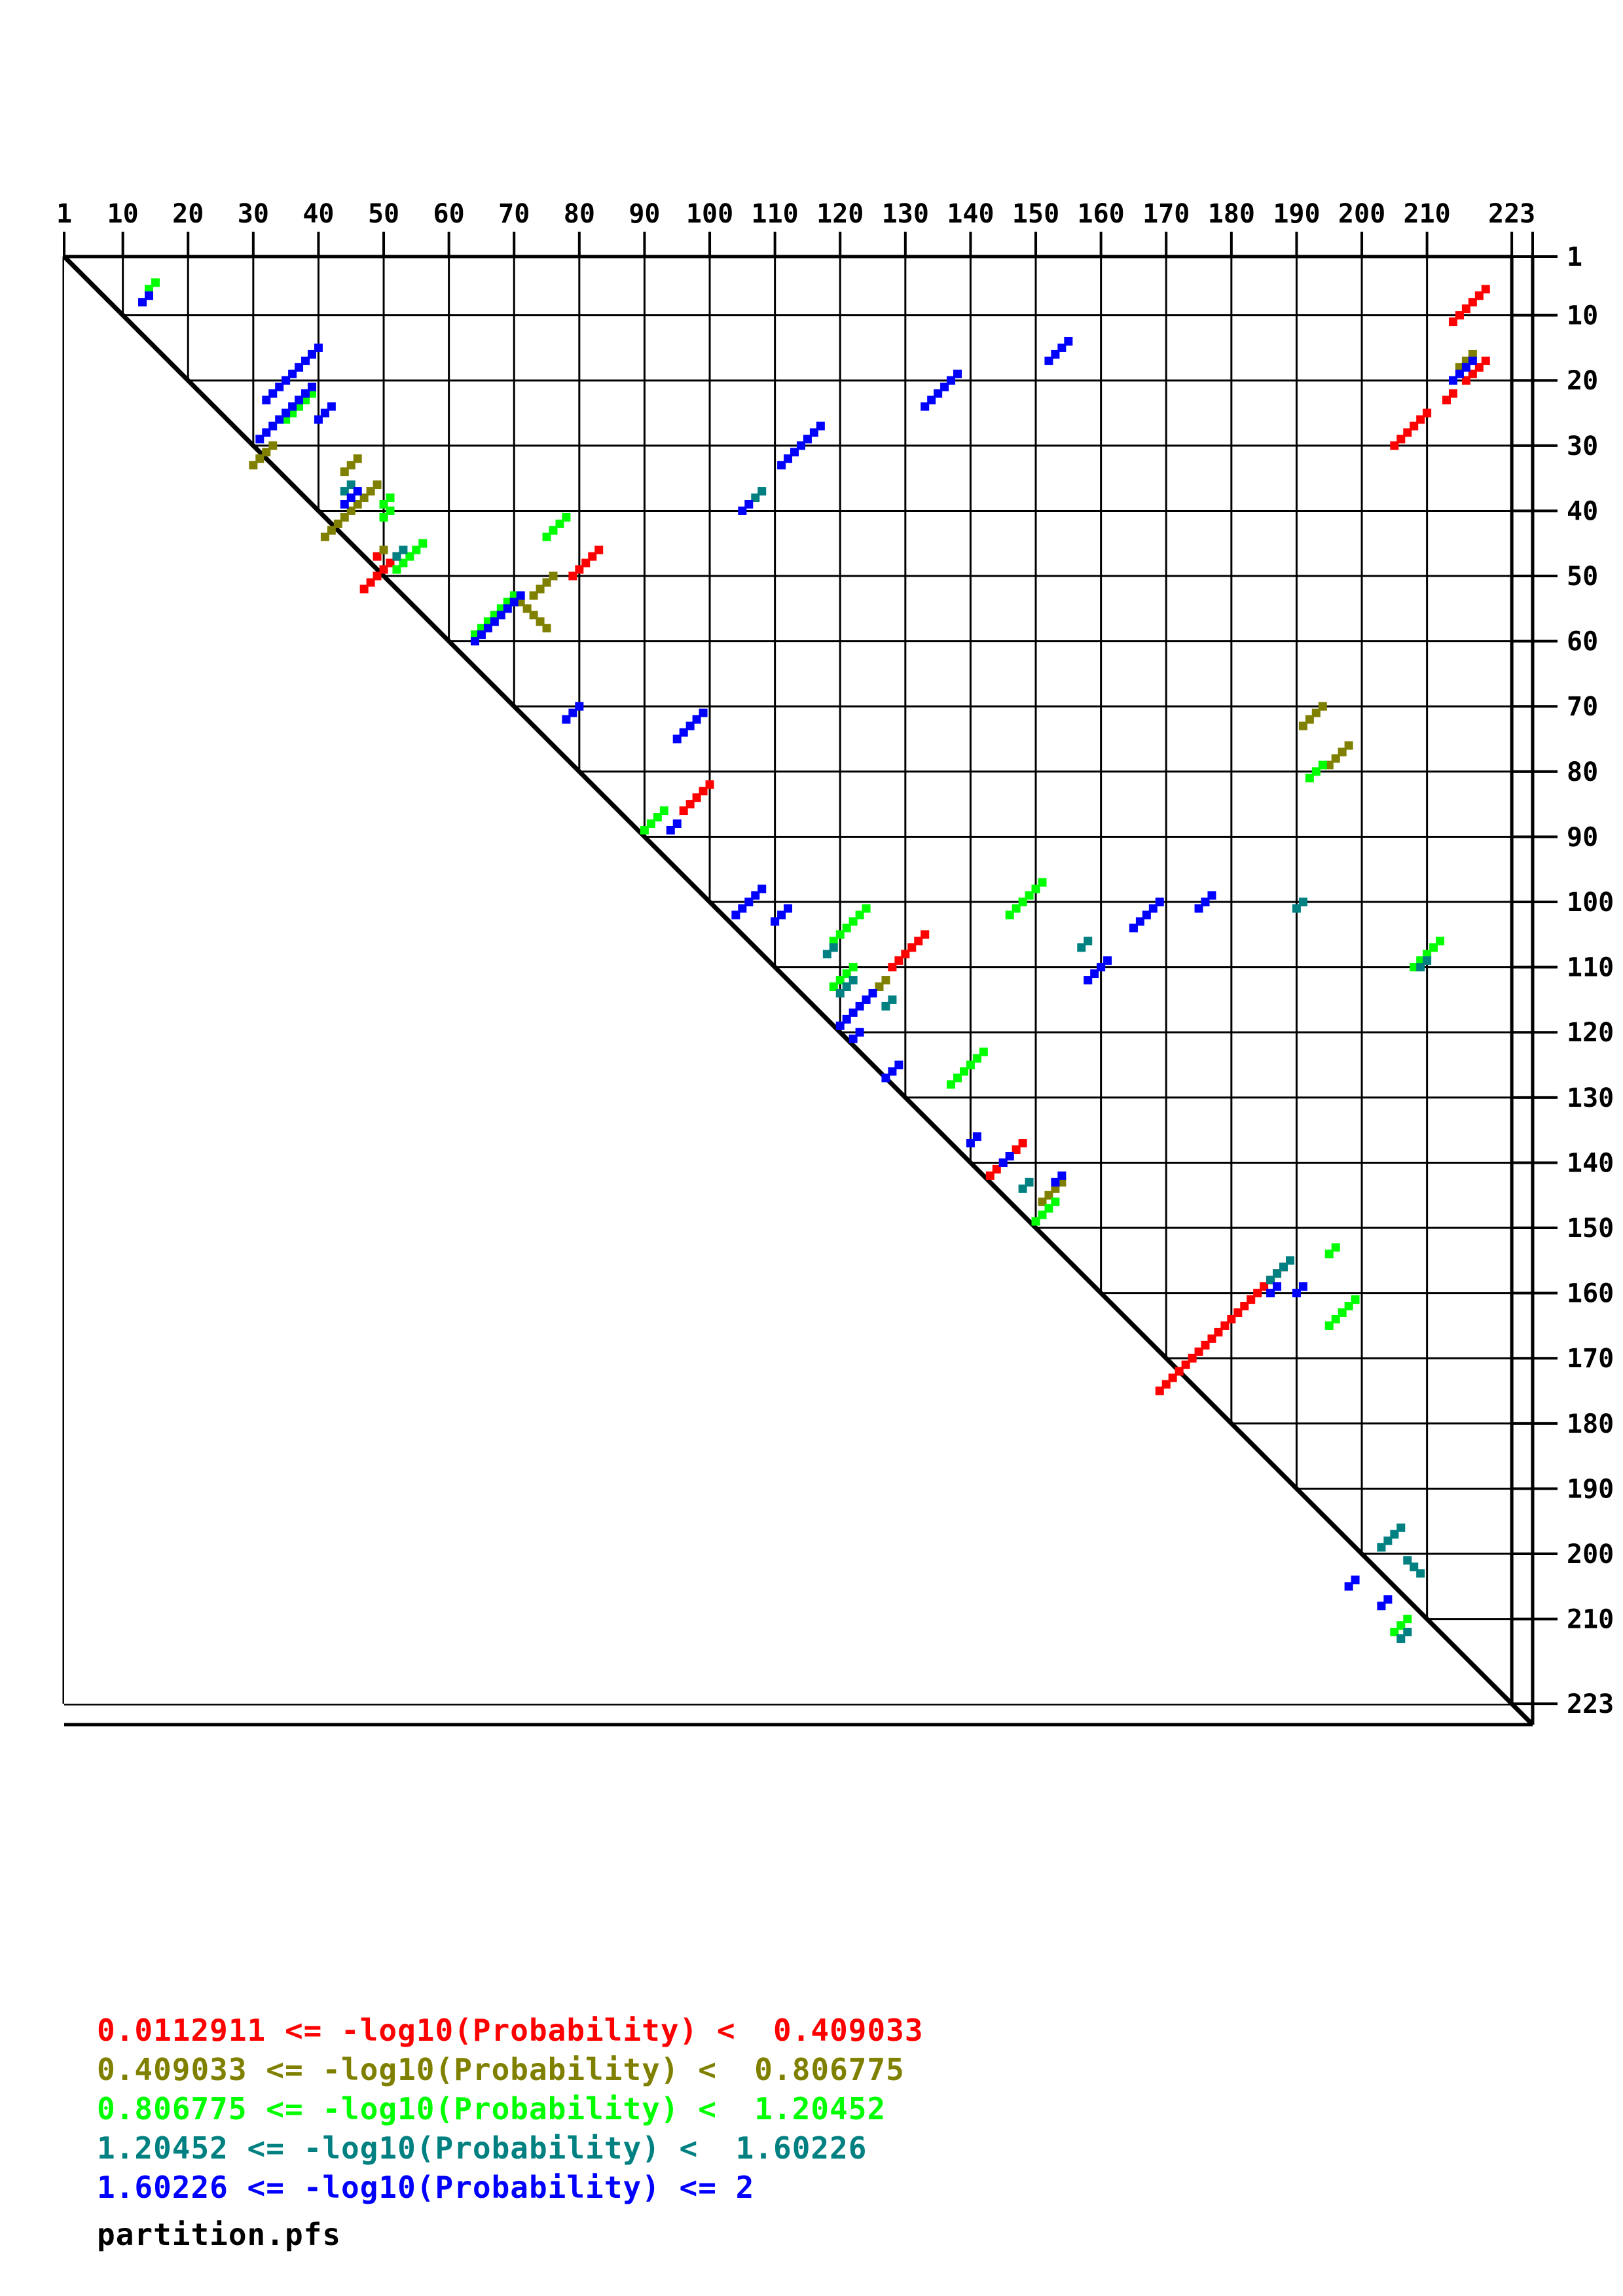  What do you see at coordinates (1582, 316) in the screenshot?
I see `y-axis-label: 10` at bounding box center [1582, 316].